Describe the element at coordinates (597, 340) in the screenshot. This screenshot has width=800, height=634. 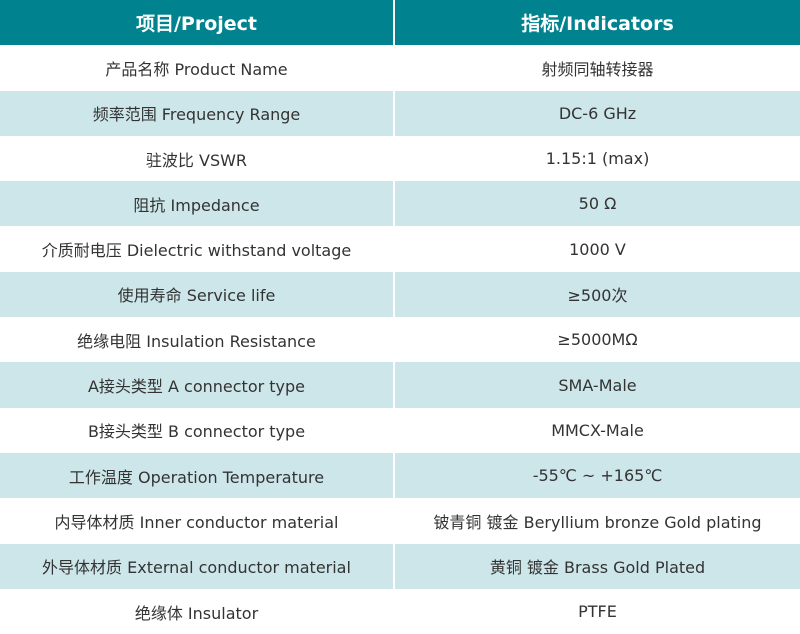
I see `cell-indicator: ≥5000MΩ` at that location.